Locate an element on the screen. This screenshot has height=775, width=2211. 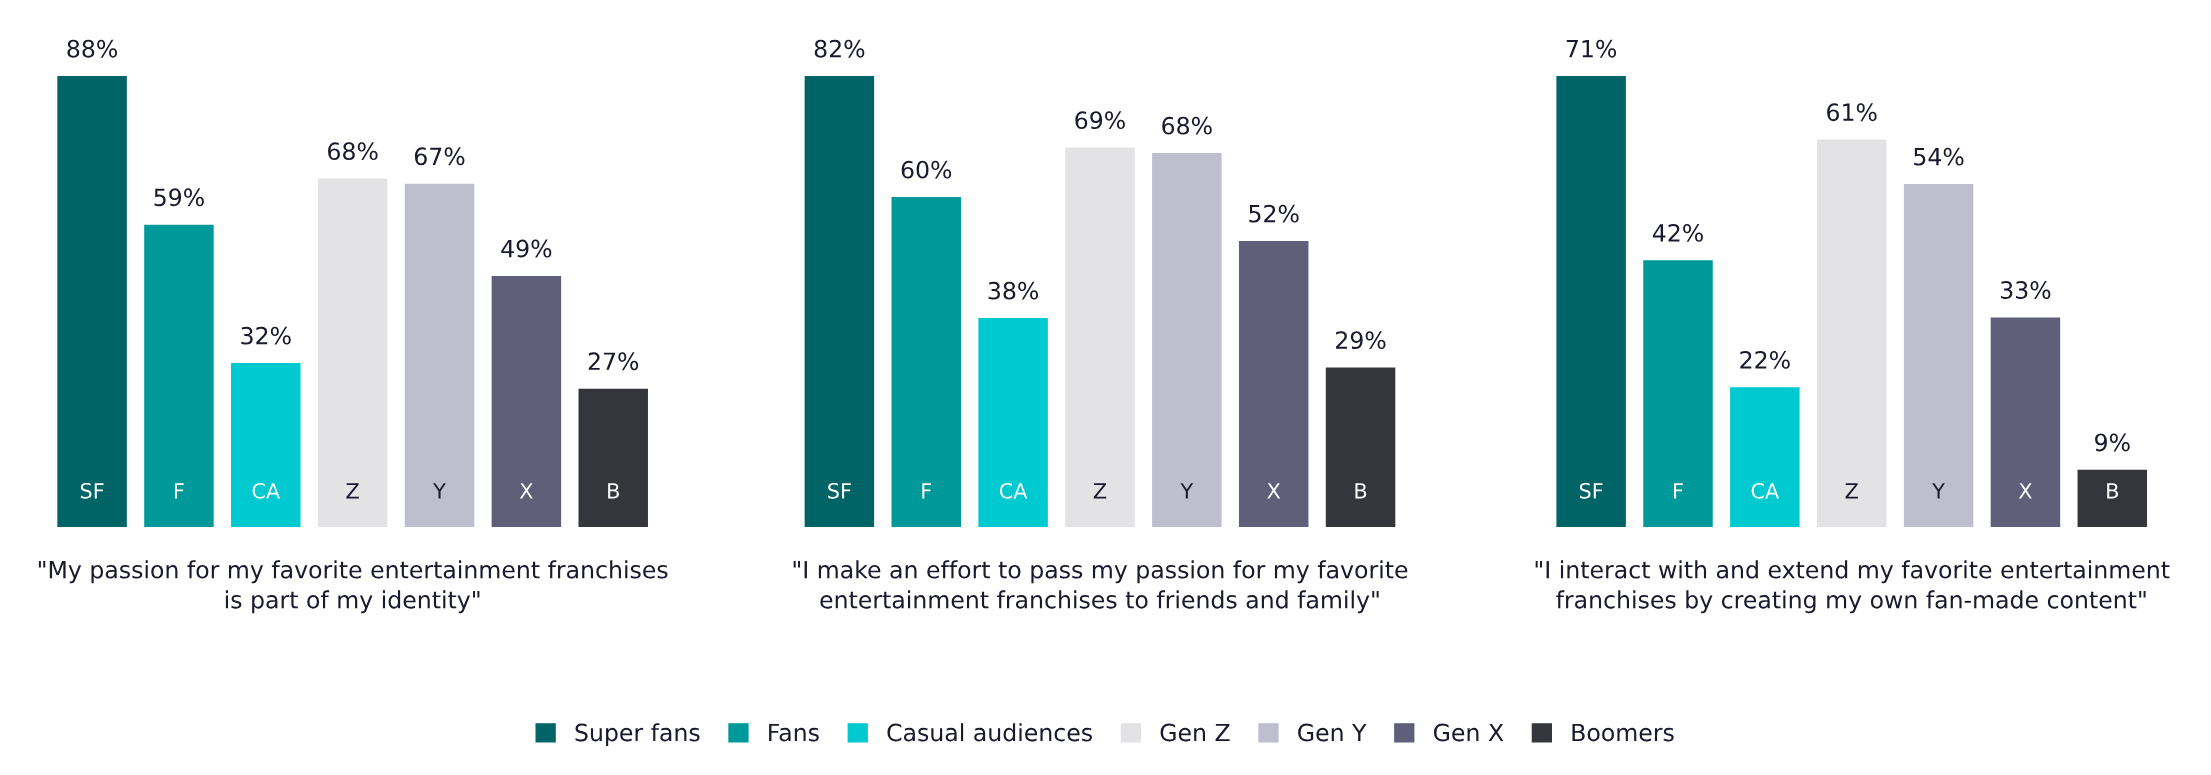
data-label: 38% is located at coordinates (1013, 290).